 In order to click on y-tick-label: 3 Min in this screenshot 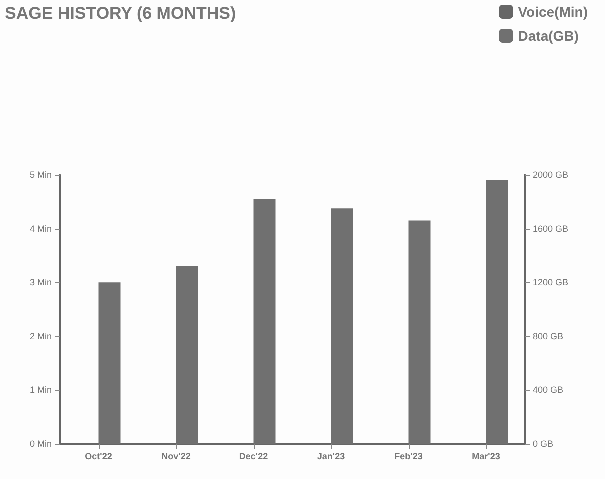, I will do `click(41, 283)`.